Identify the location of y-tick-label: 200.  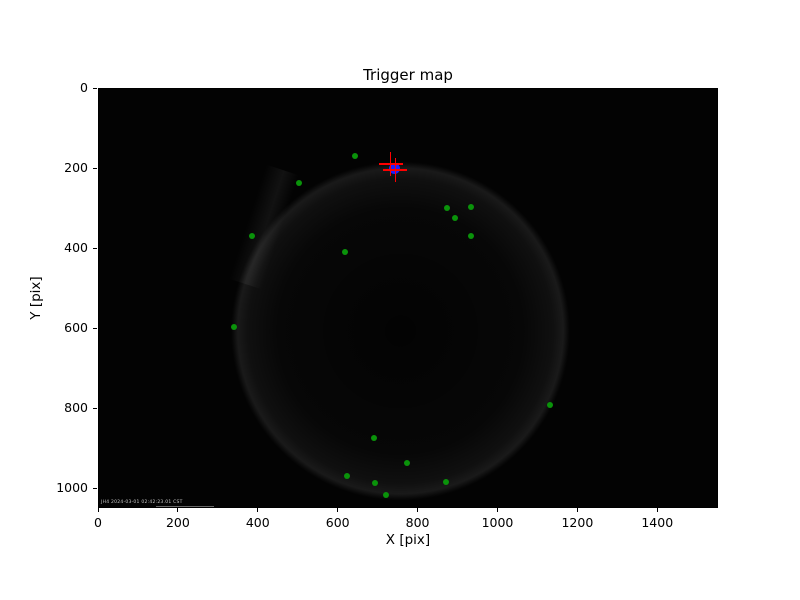
(76, 167).